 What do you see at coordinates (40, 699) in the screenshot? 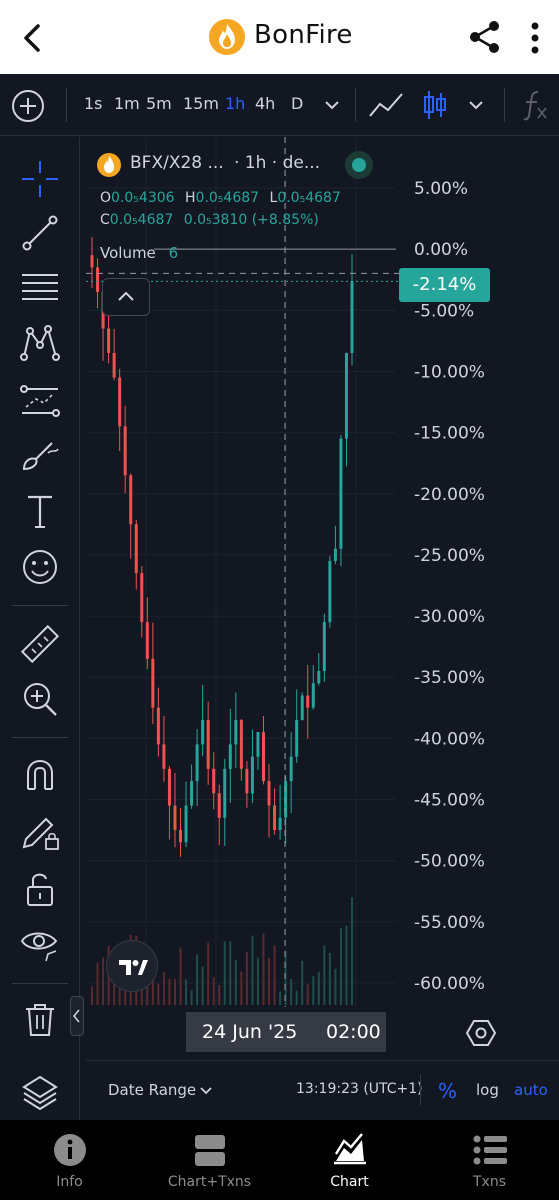
I see `zoom-in-icon` at bounding box center [40, 699].